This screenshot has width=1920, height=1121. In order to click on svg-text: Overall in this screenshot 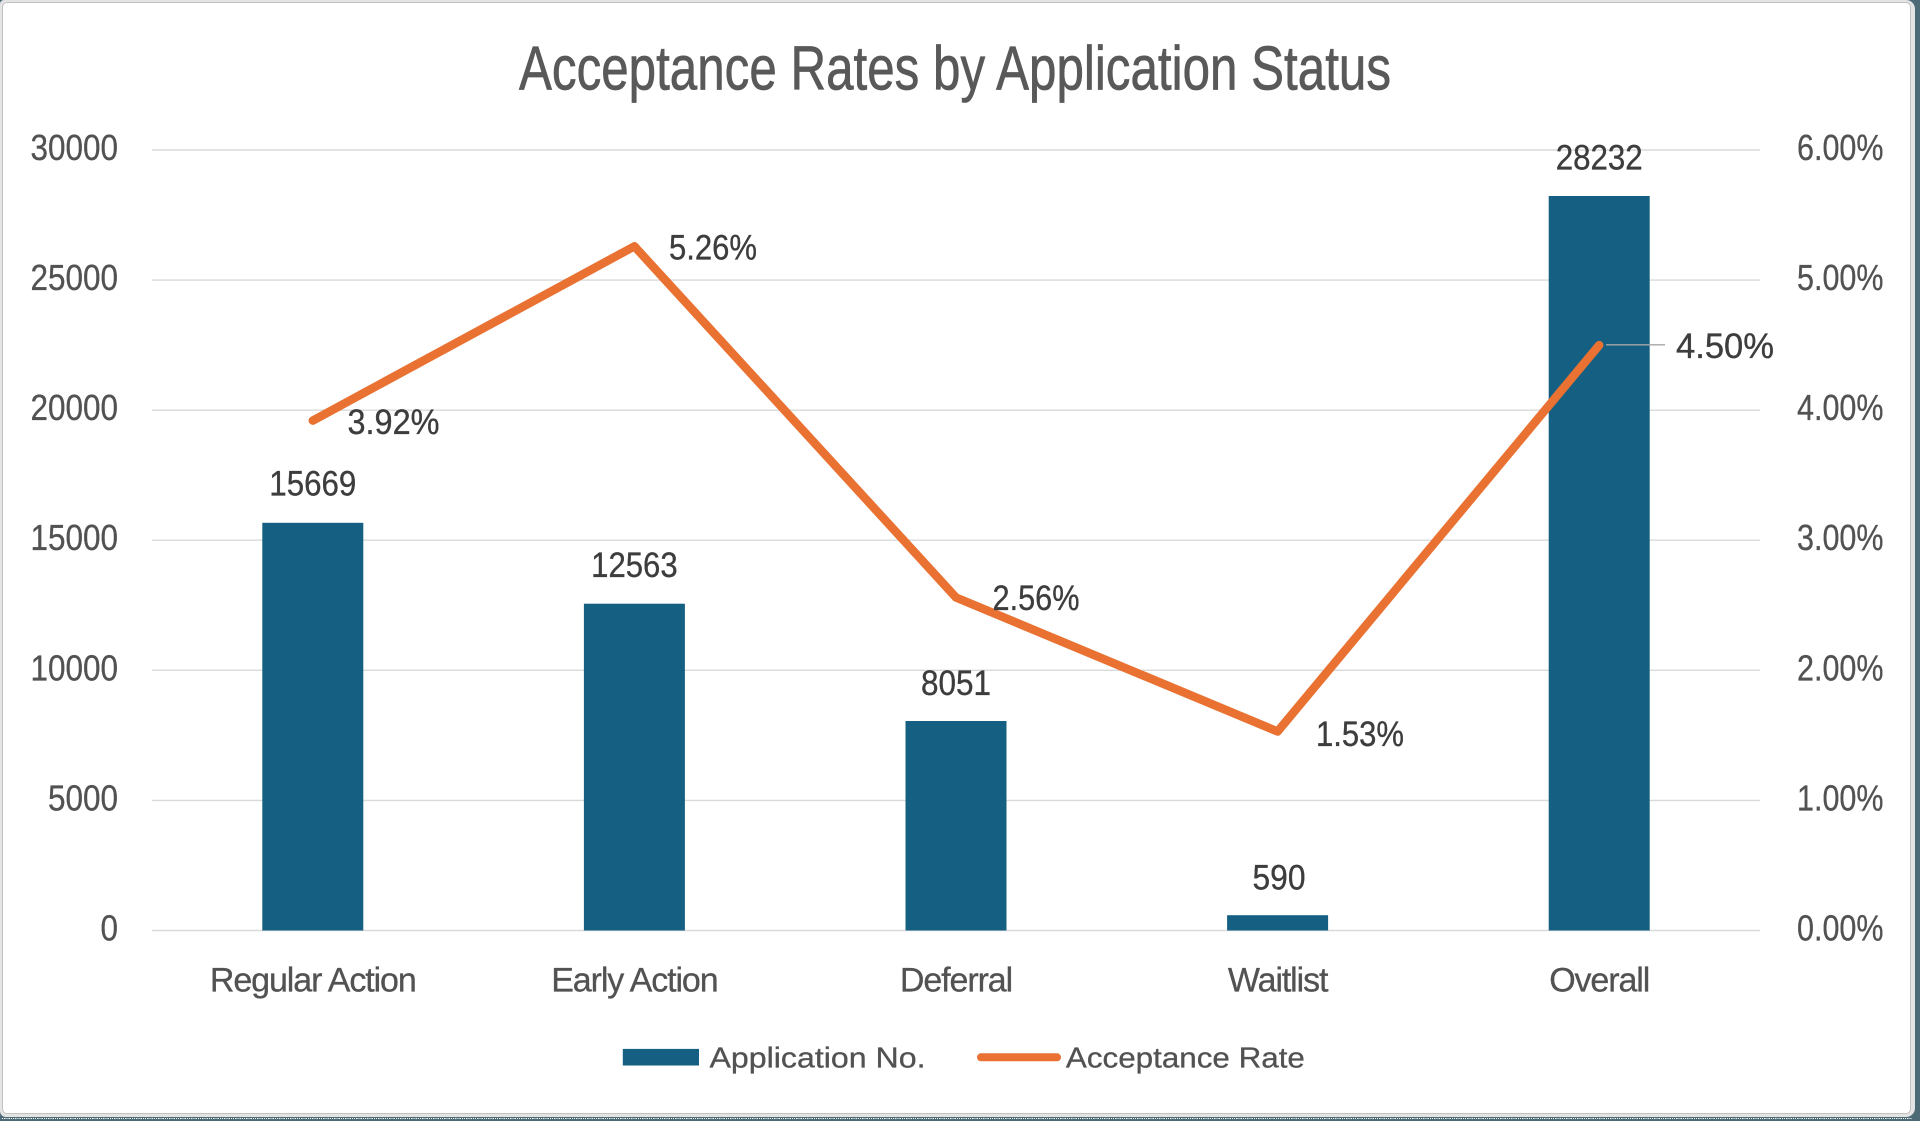, I will do `click(1599, 981)`.